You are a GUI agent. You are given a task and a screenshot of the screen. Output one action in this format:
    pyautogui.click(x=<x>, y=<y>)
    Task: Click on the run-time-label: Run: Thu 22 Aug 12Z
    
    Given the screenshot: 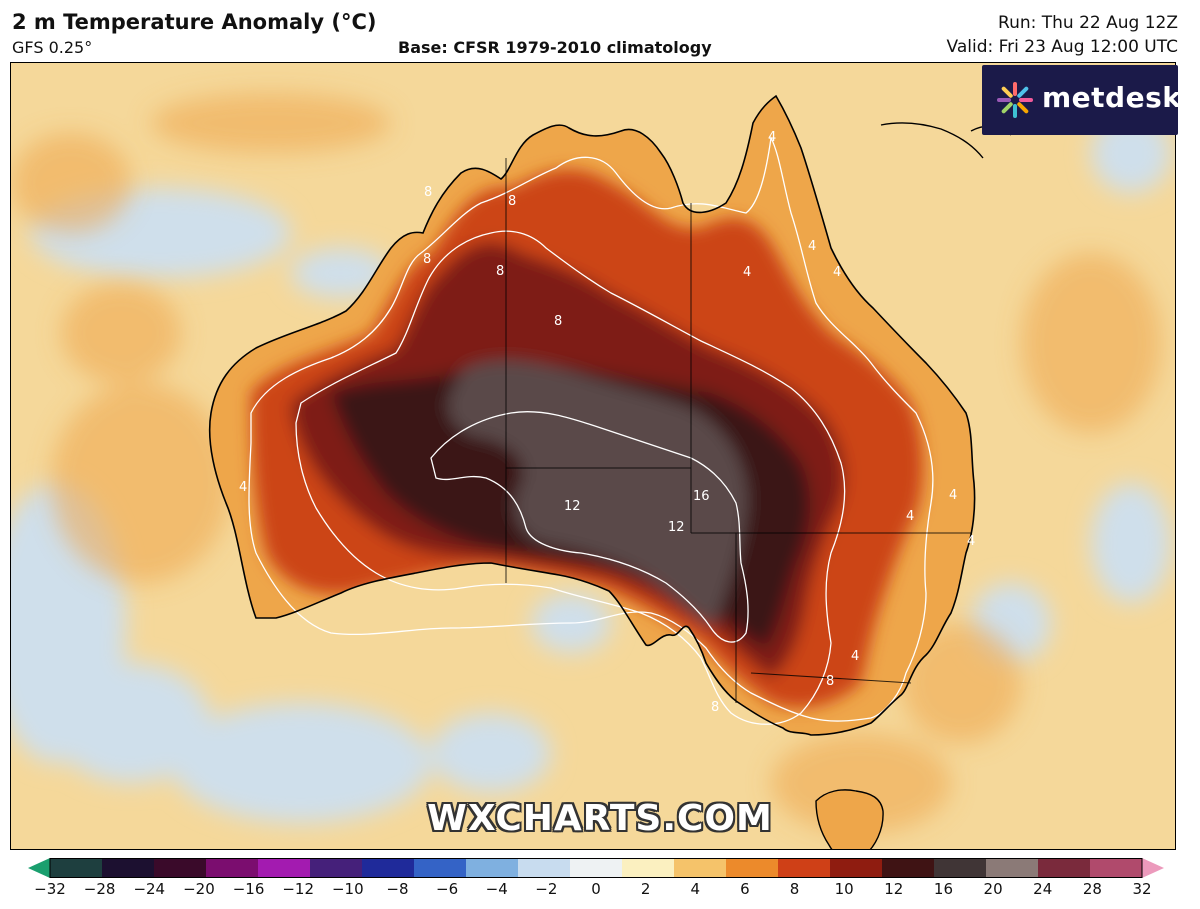 What is the action you would take?
    pyautogui.click(x=1088, y=23)
    